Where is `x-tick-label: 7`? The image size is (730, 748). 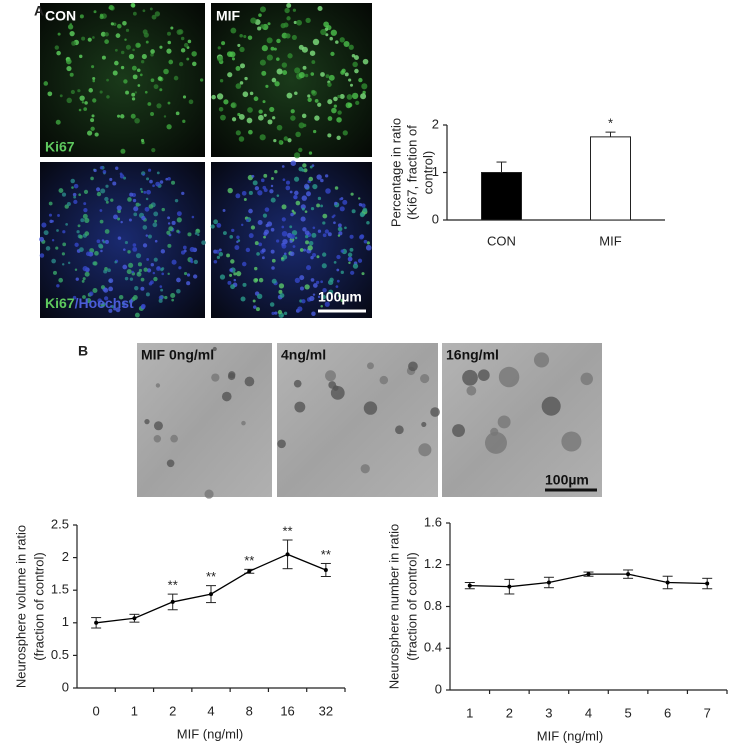
x-tick-label: 7 is located at coordinates (707, 712).